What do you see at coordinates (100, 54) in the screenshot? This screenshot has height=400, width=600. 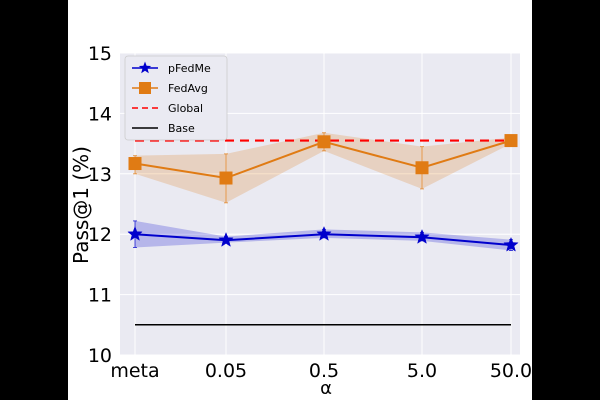 I see `y-tick-label: 15` at bounding box center [100, 54].